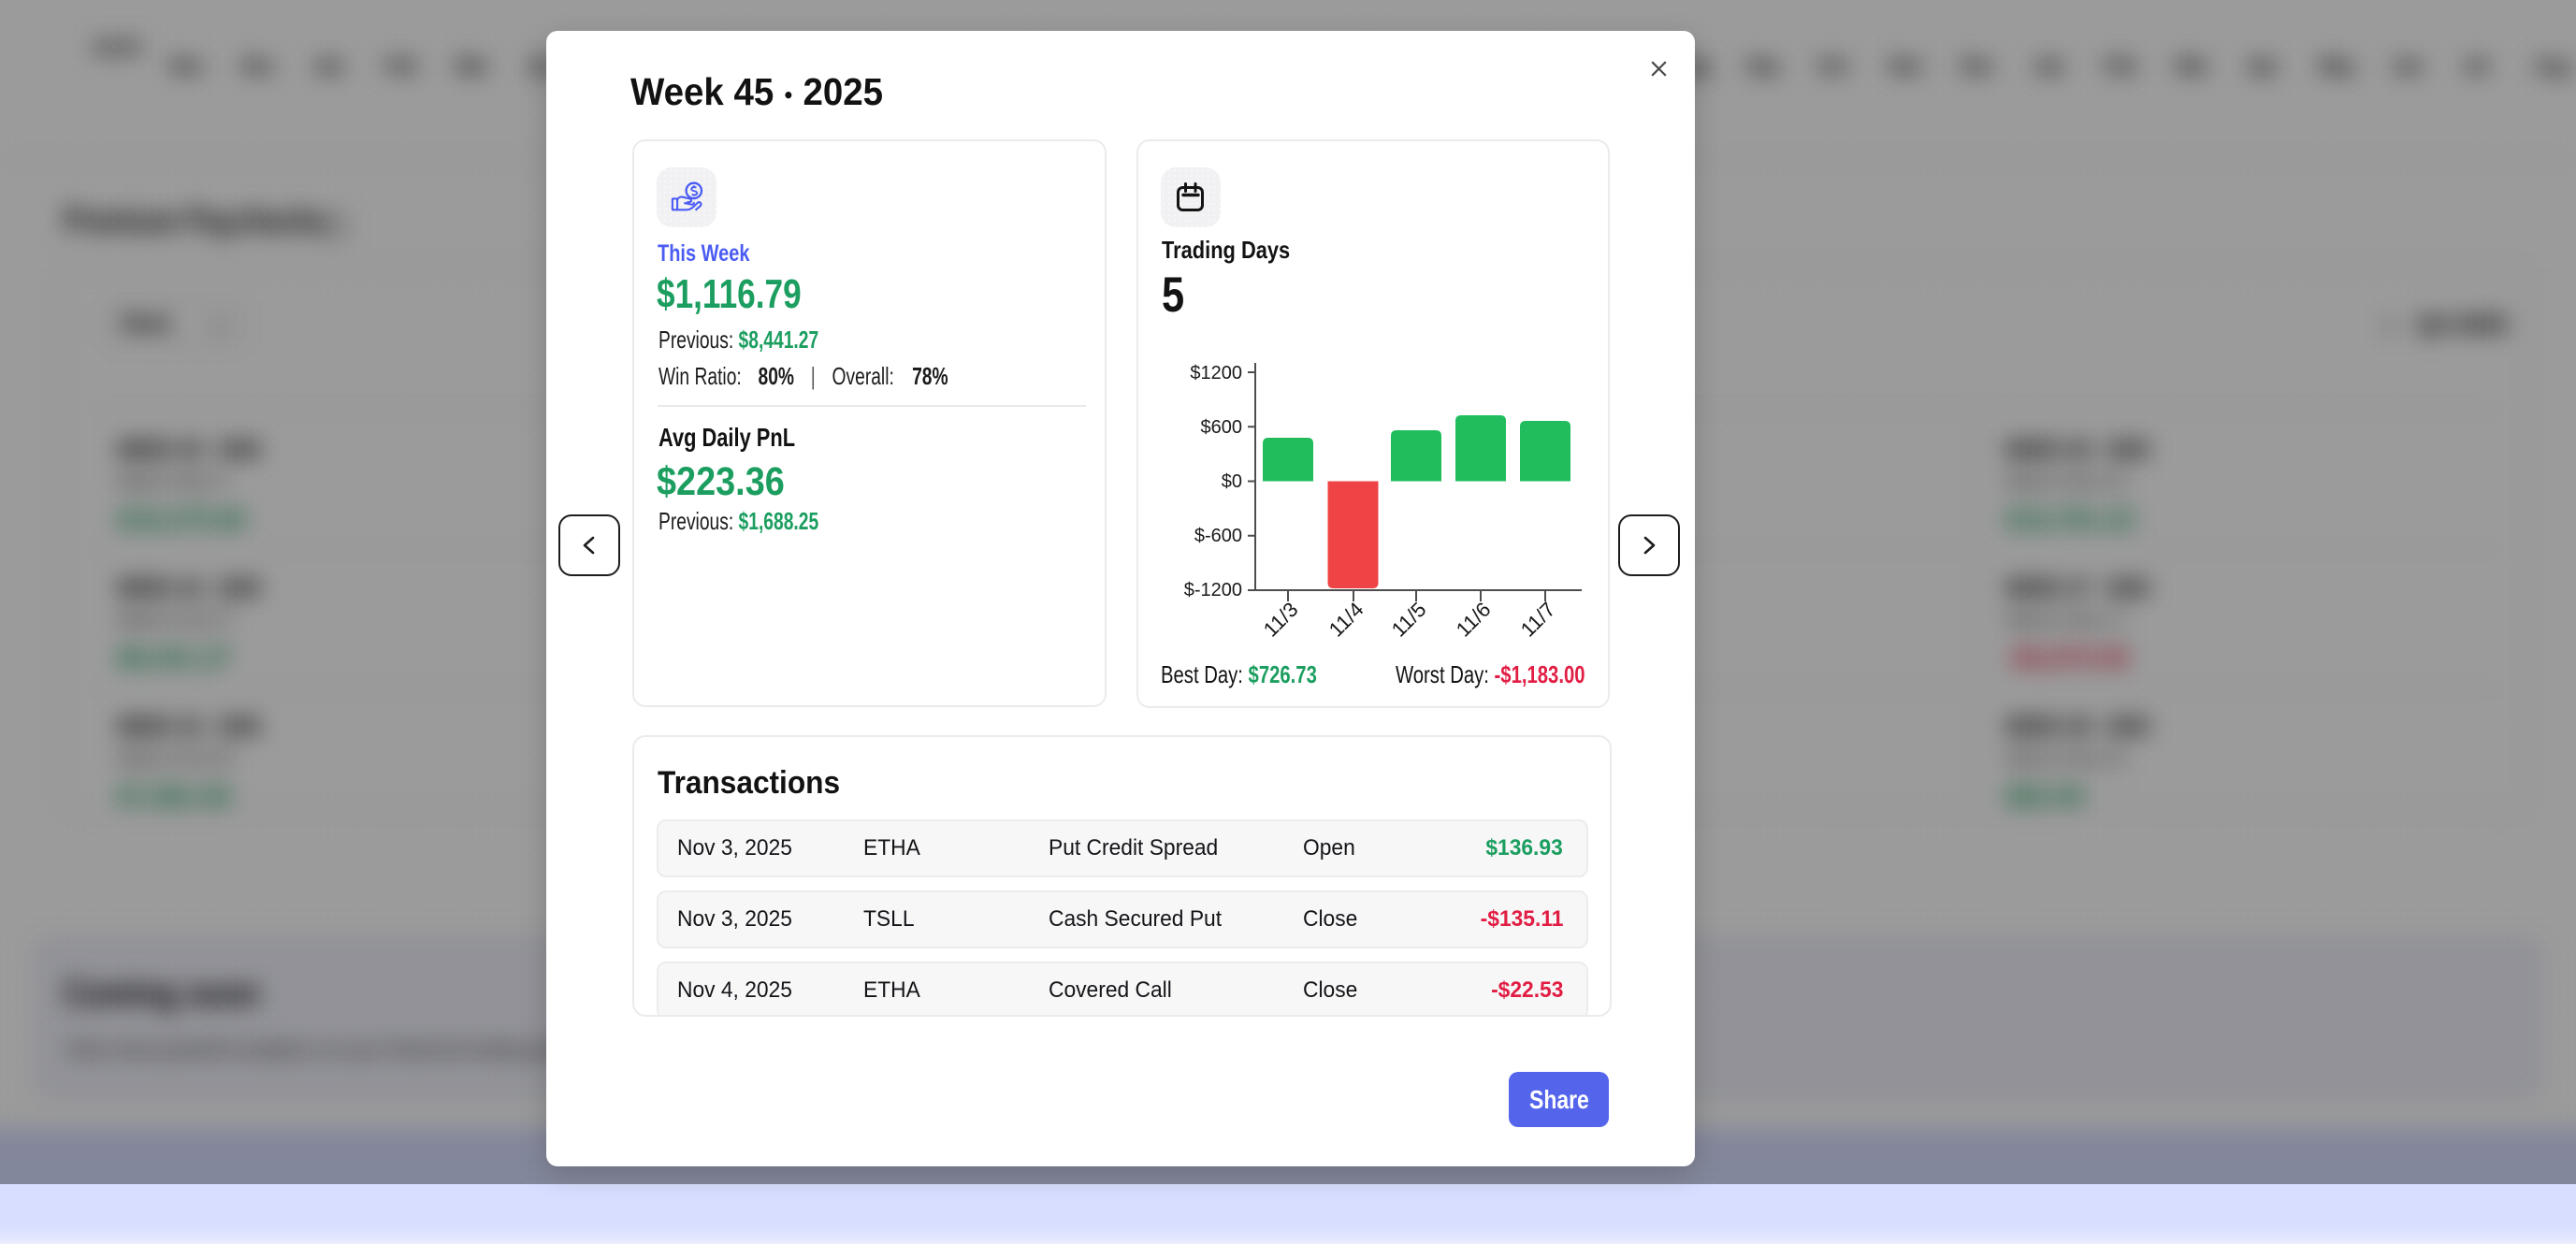  What do you see at coordinates (1346, 620) in the screenshot?
I see `svg-text: 11/4` at bounding box center [1346, 620].